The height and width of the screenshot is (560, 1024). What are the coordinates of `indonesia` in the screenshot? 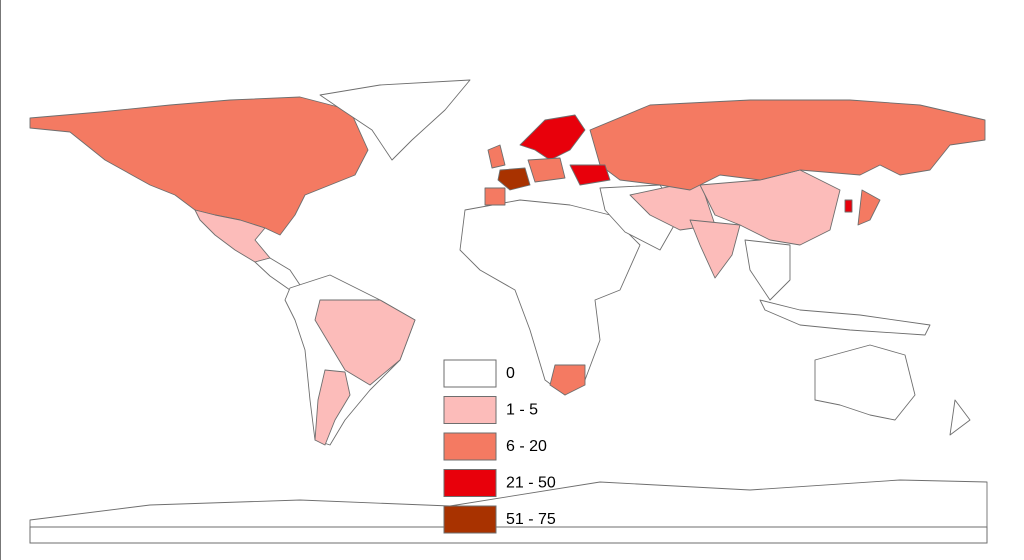 It's located at (845, 317).